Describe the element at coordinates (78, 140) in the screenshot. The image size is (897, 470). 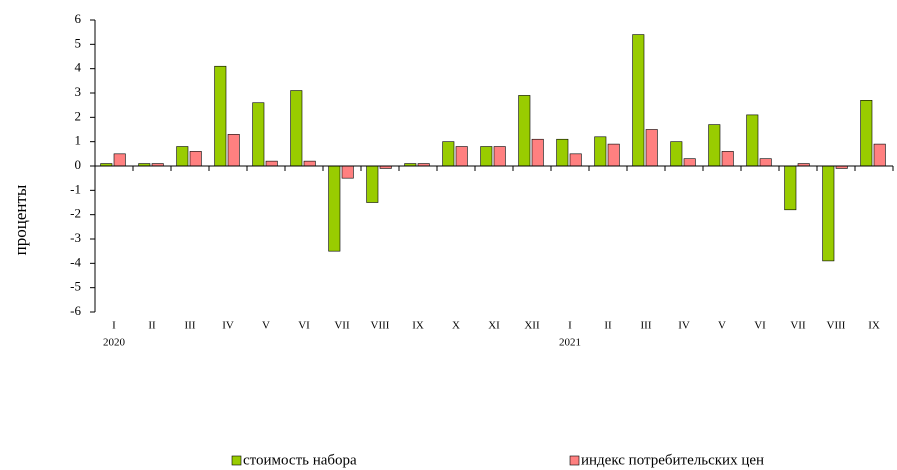
I see `y-tick-label: 1` at that location.